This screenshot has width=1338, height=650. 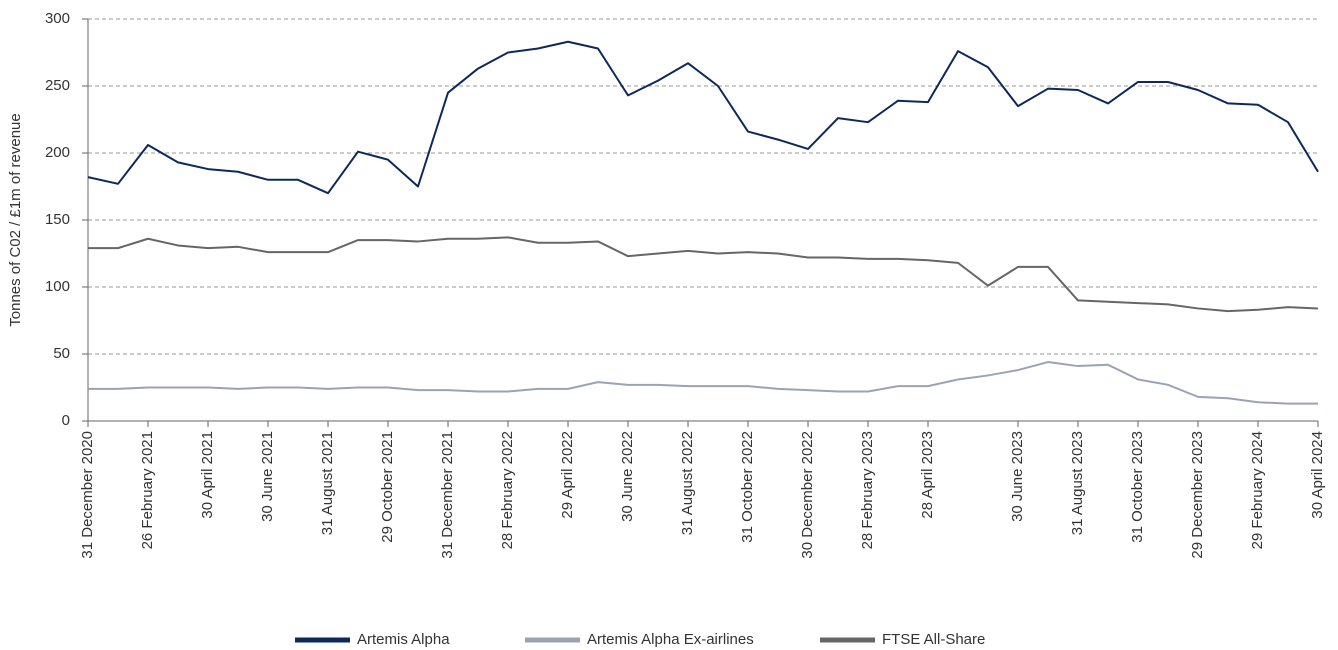 I want to click on x-tick-label: 30 April 2021, so click(x=207, y=475).